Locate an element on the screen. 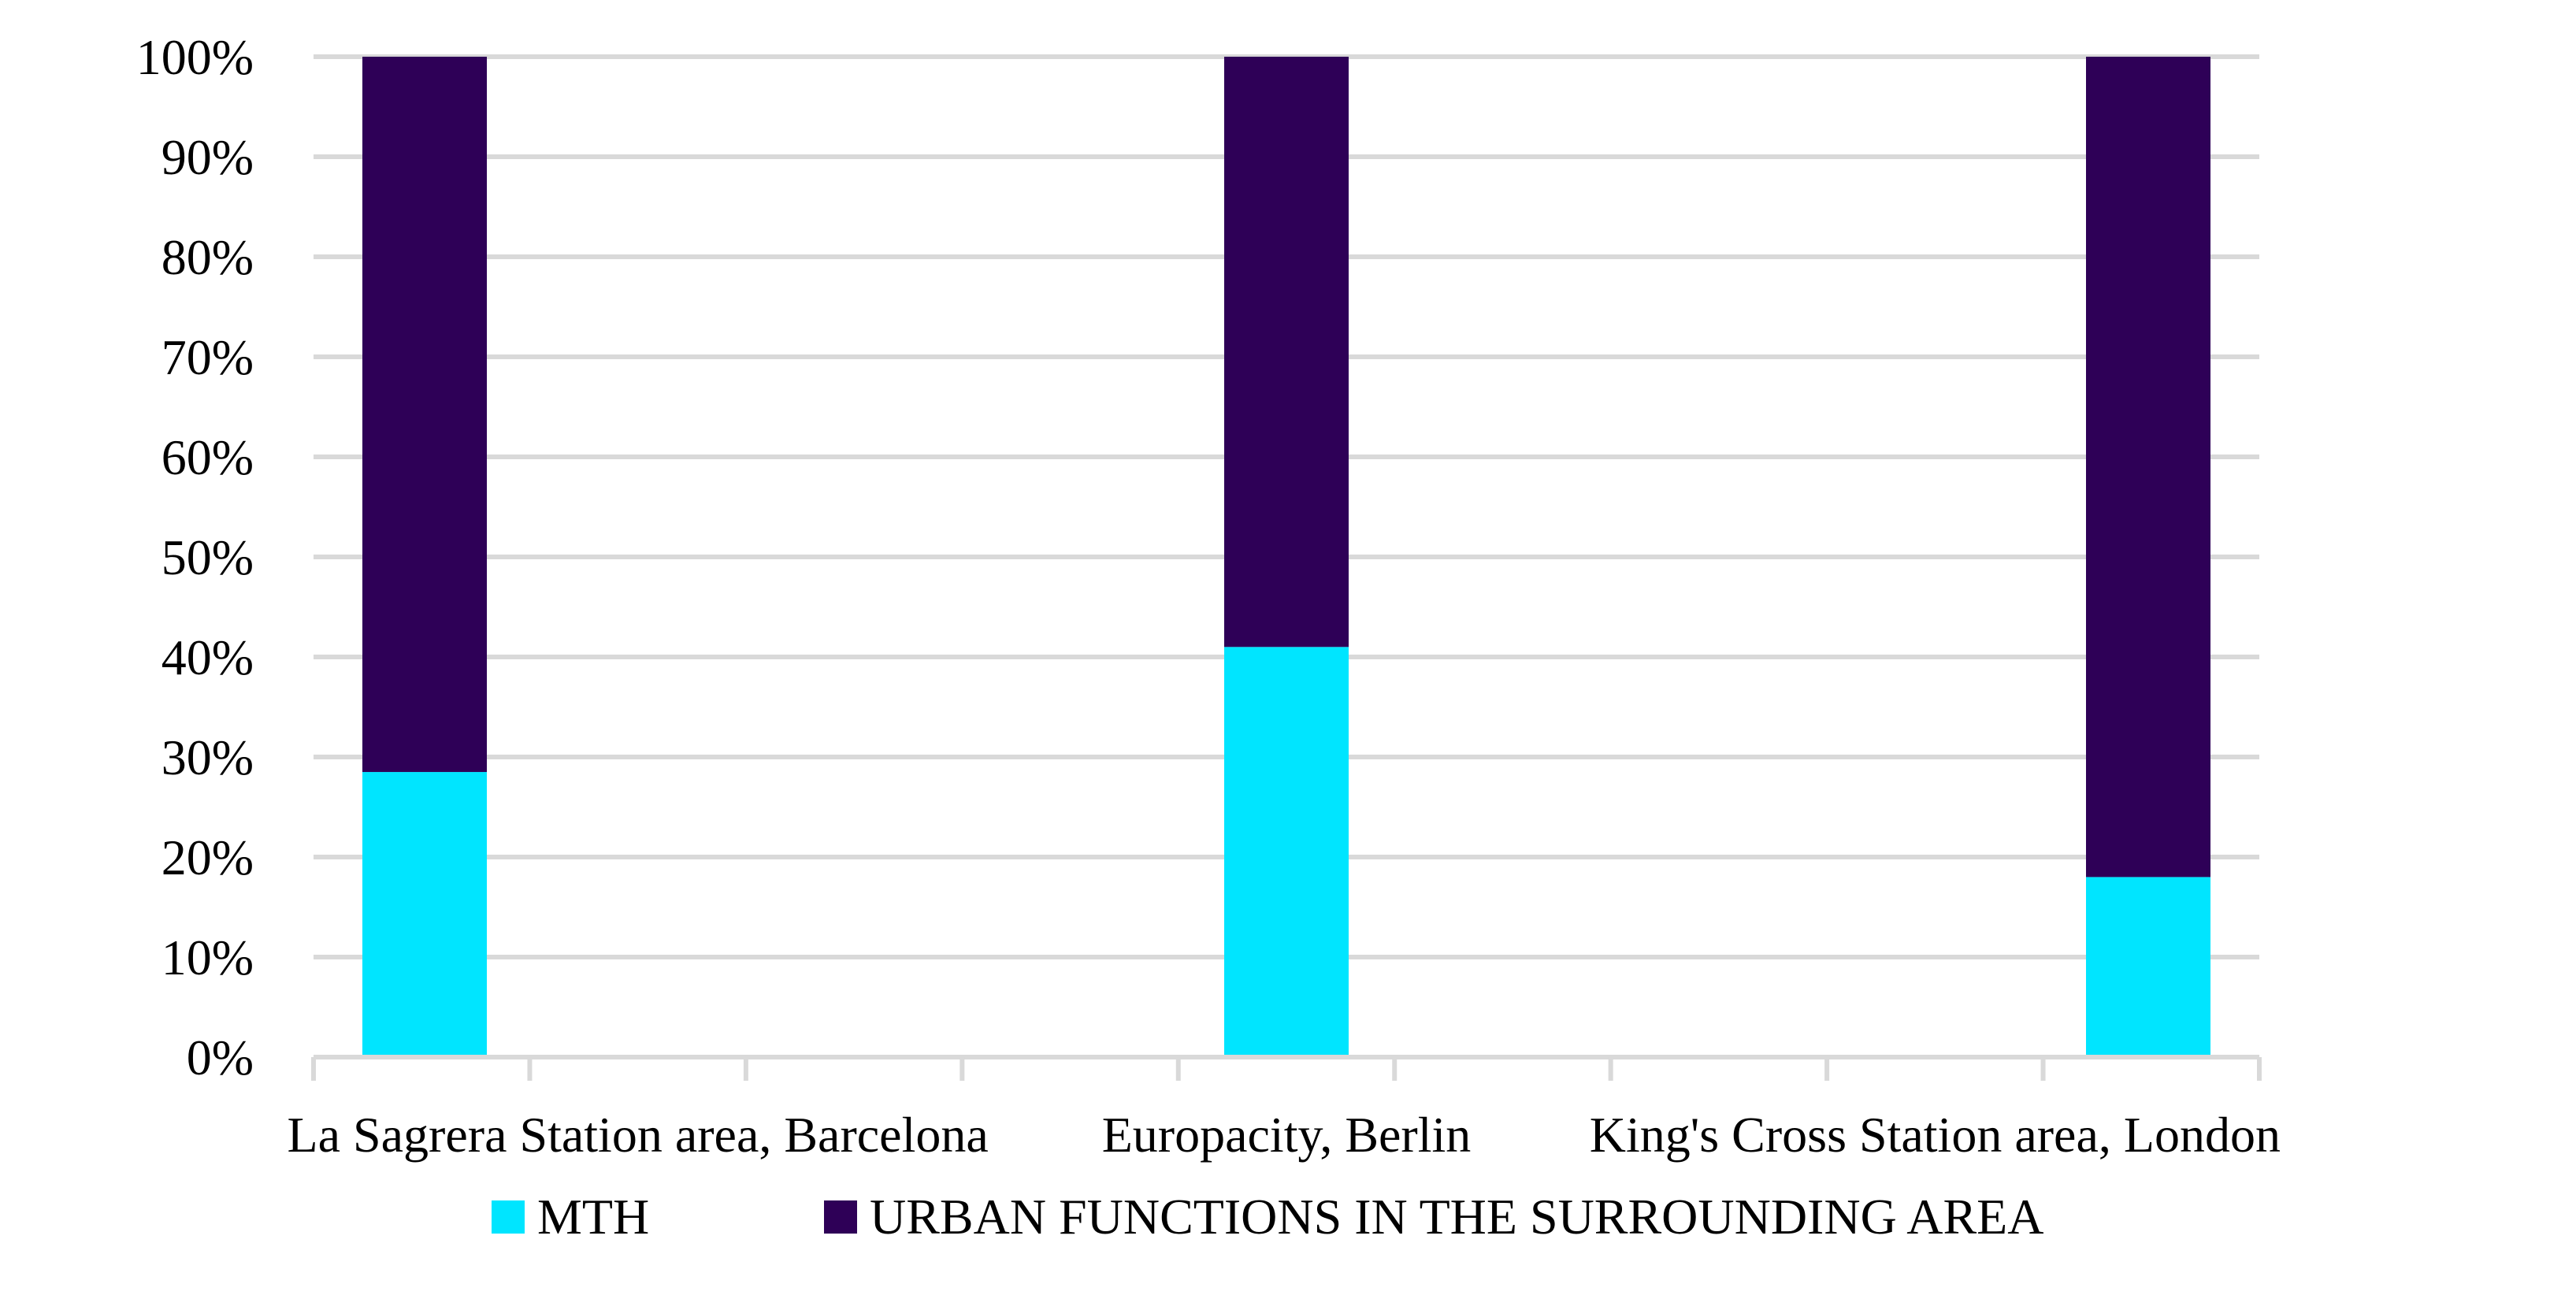 This screenshot has width=2576, height=1295. y-tick-label: 30% is located at coordinates (207, 757).